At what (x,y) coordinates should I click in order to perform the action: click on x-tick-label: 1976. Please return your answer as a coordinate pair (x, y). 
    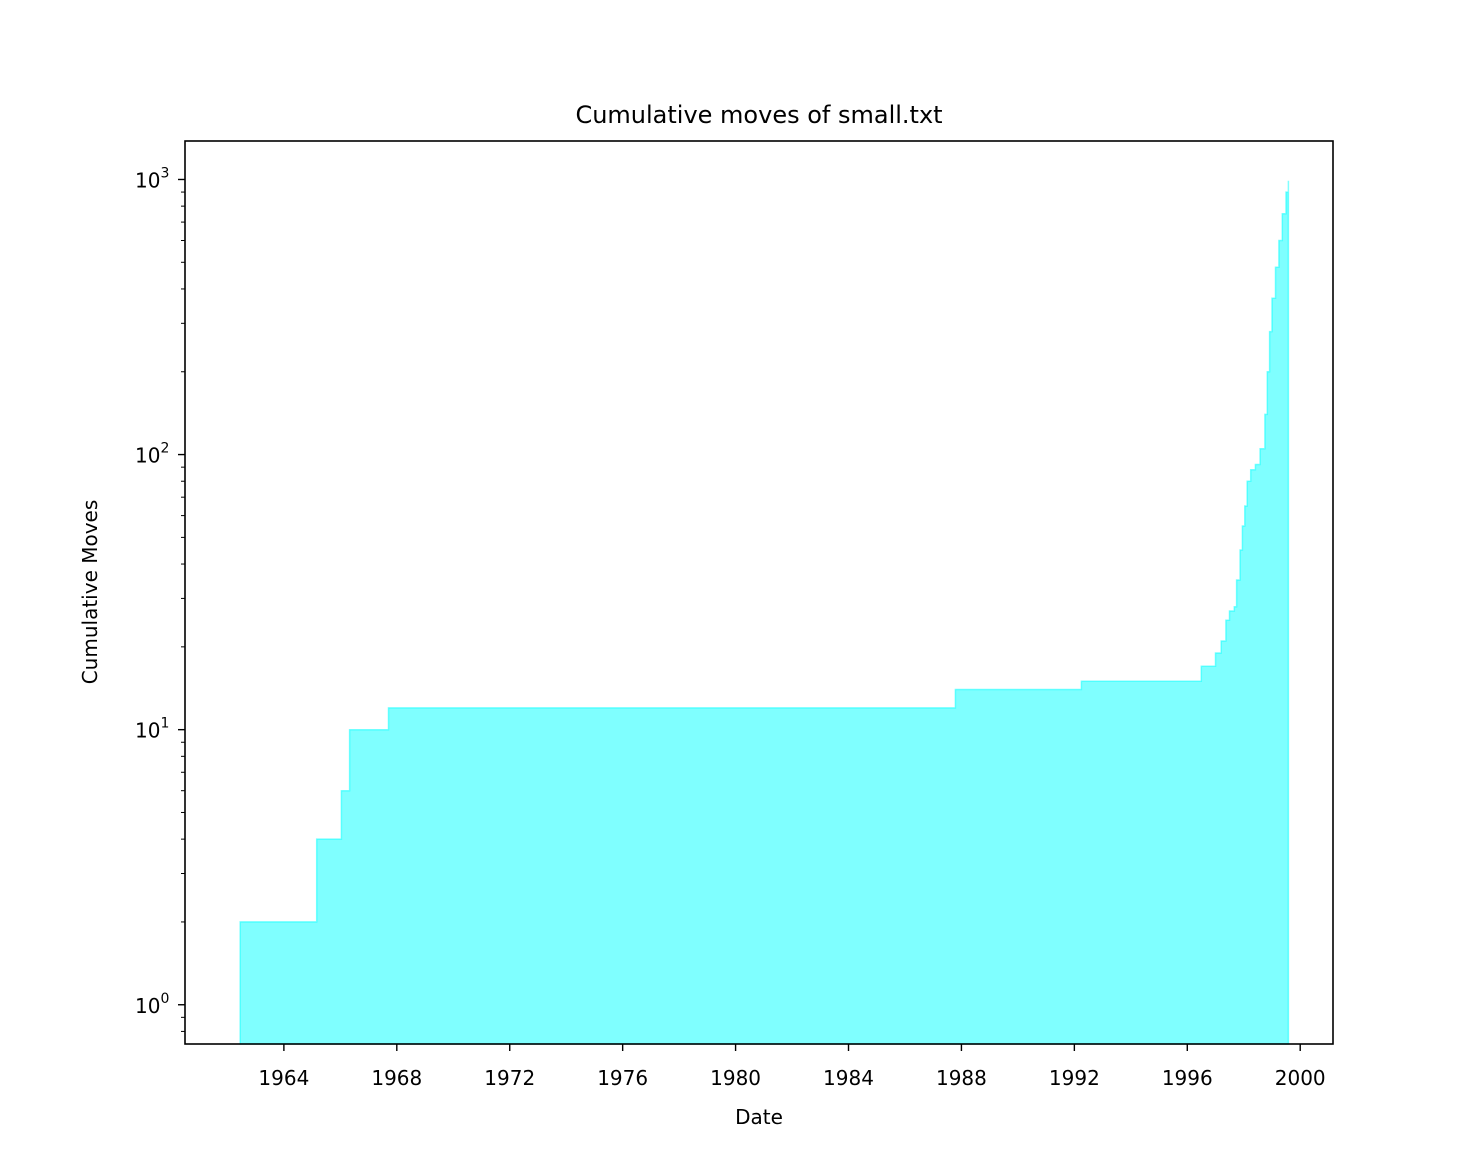
    Looking at the image, I should click on (622, 1078).